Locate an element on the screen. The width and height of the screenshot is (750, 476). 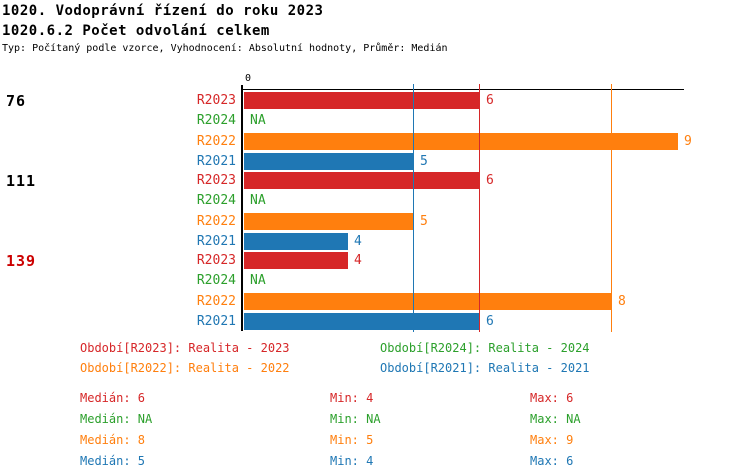
stat-max-r2024: Max: NA is located at coordinates (555, 419).